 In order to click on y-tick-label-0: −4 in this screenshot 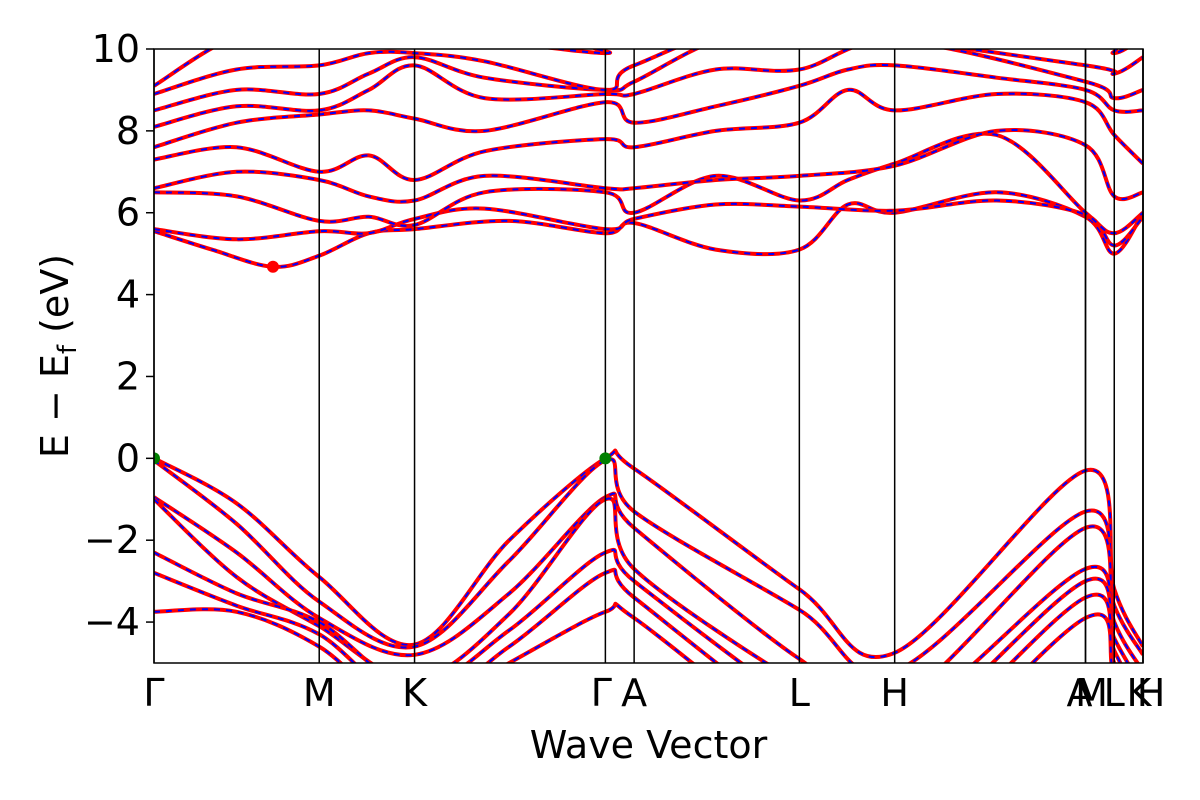, I will do `click(112, 622)`.